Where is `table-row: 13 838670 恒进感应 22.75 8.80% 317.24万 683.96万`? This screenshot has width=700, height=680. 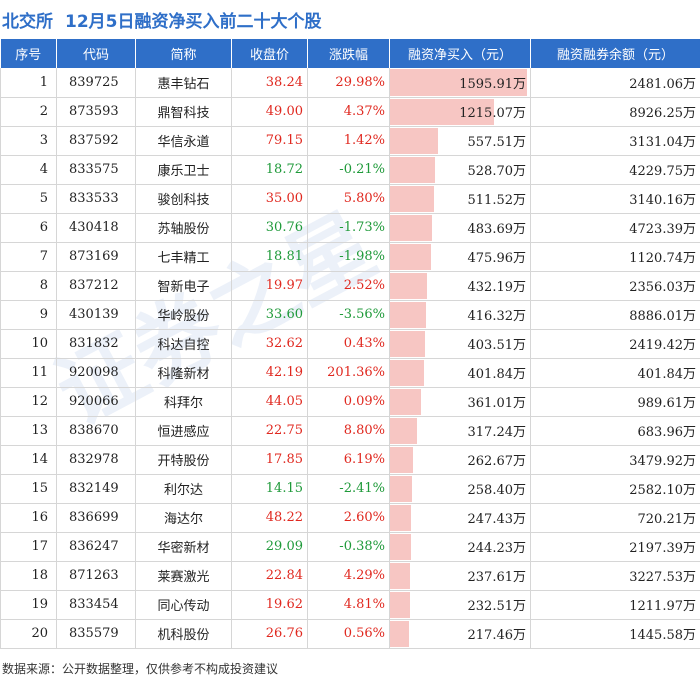 table-row: 13 838670 恒进感应 22.75 8.80% 317.24万 683.96万 is located at coordinates (350, 431).